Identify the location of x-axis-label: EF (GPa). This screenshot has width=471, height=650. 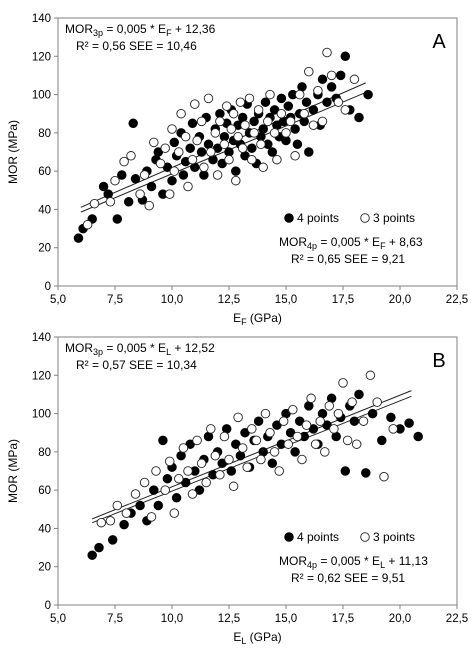
(257, 319).